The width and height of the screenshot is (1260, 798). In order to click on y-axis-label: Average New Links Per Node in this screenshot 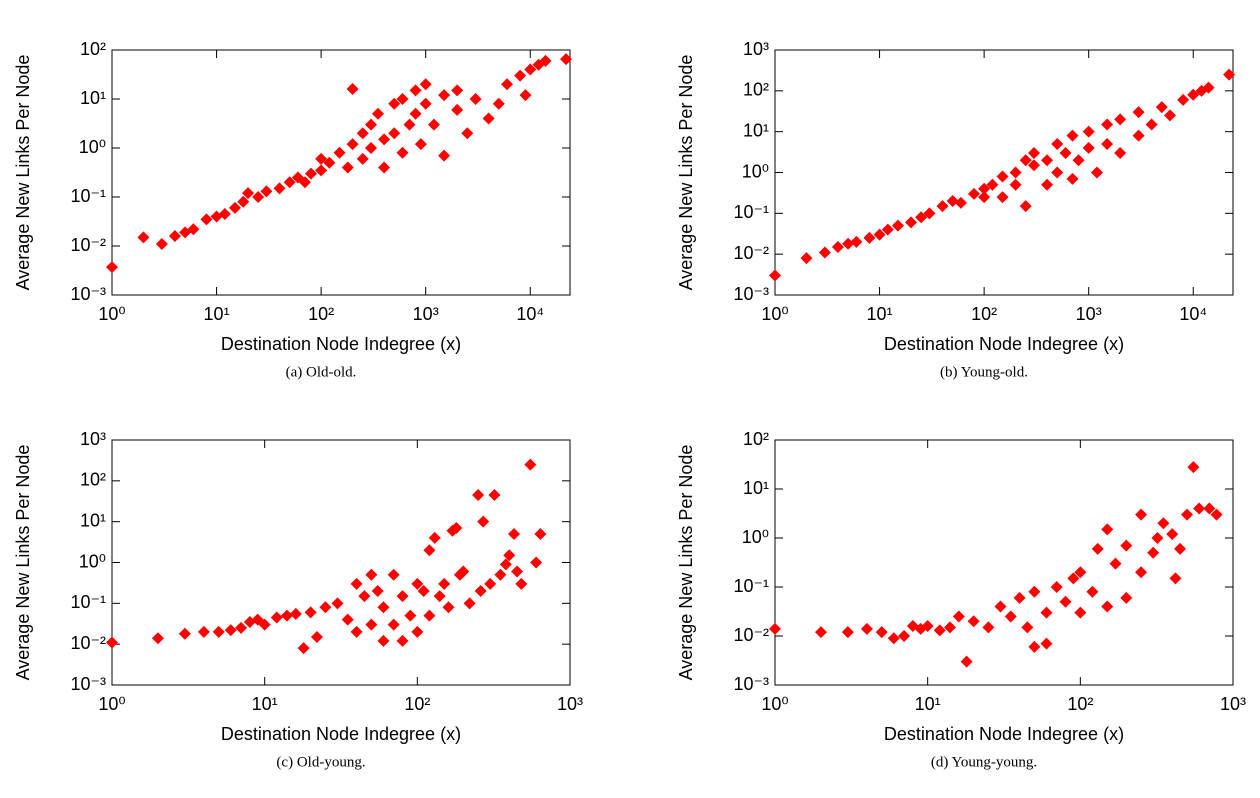, I will do `click(23, 563)`.